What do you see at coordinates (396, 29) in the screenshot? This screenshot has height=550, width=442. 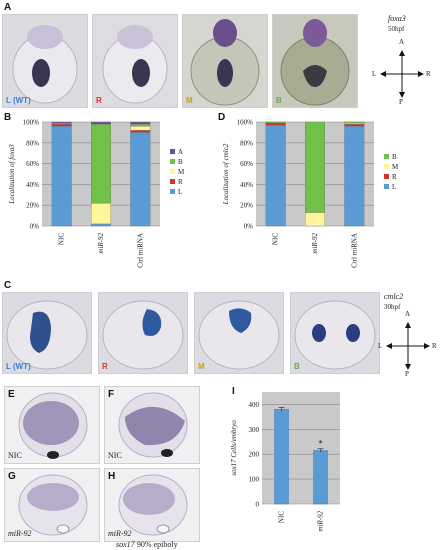 I see `panel-a-stage-label: 50hpf` at bounding box center [396, 29].